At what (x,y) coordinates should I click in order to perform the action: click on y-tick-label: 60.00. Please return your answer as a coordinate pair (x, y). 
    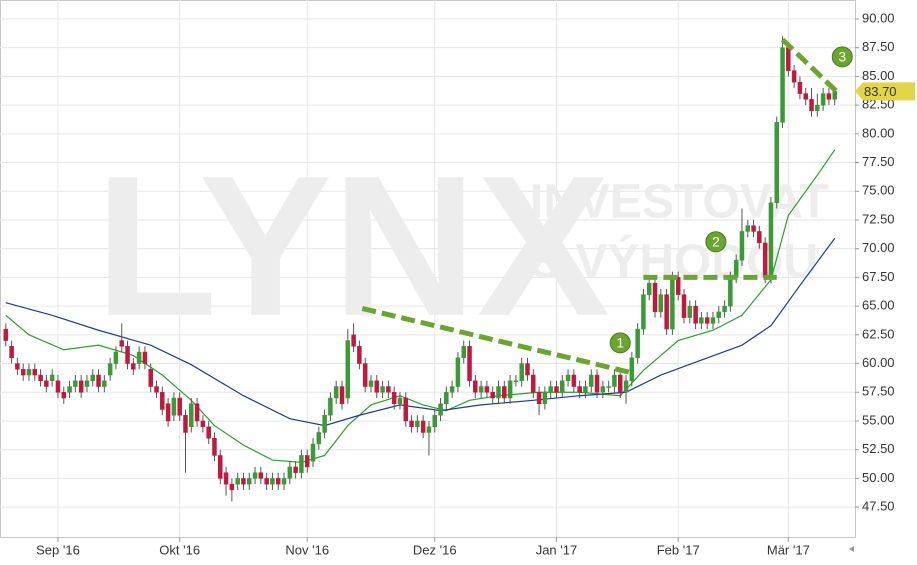
    Looking at the image, I should click on (878, 362).